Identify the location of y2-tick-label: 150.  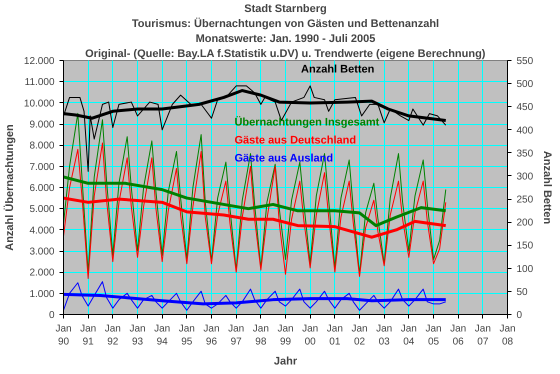
(525, 246).